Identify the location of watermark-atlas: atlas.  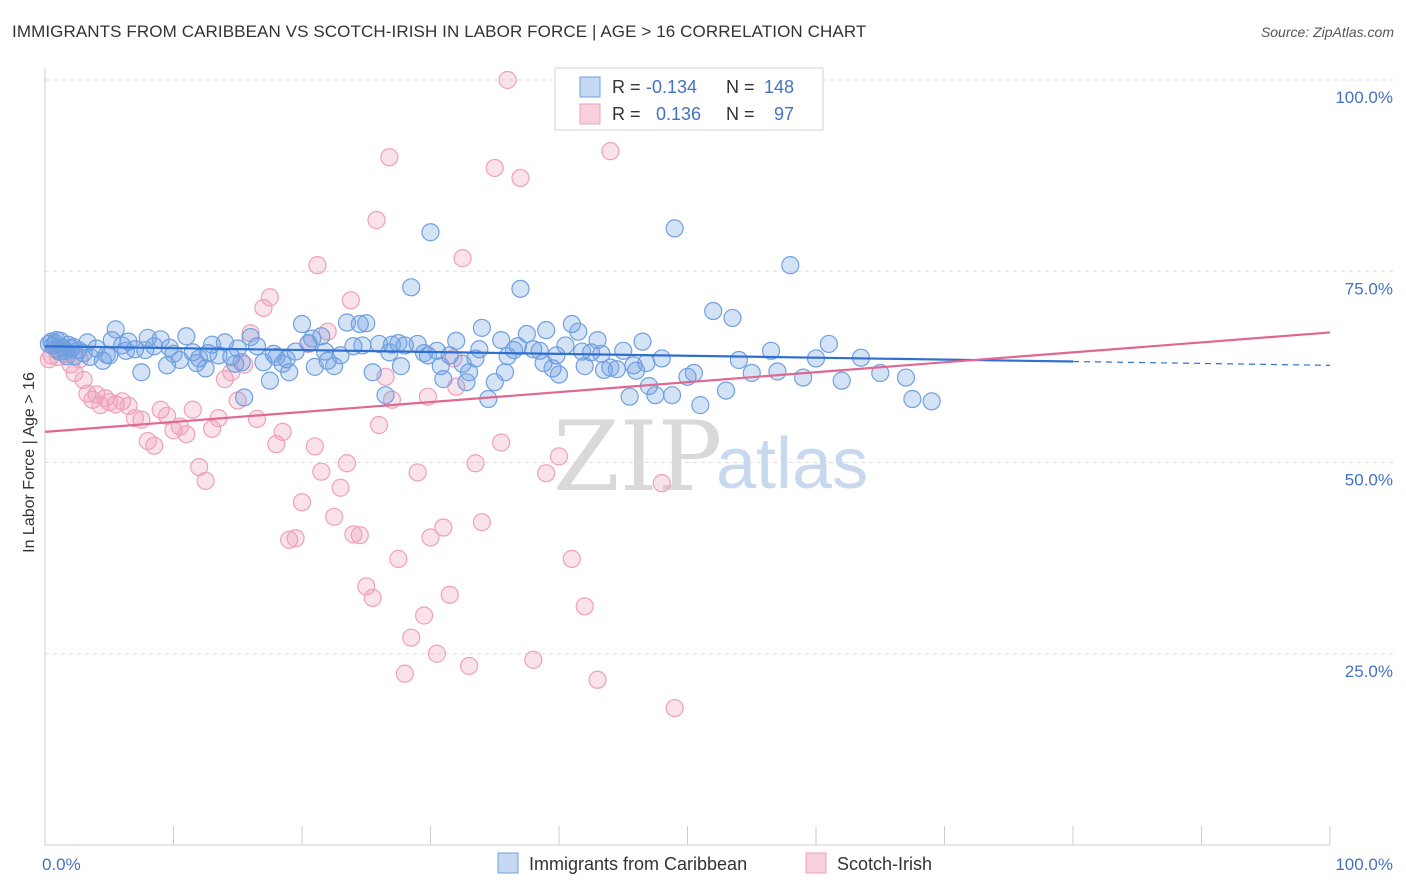
(792, 464).